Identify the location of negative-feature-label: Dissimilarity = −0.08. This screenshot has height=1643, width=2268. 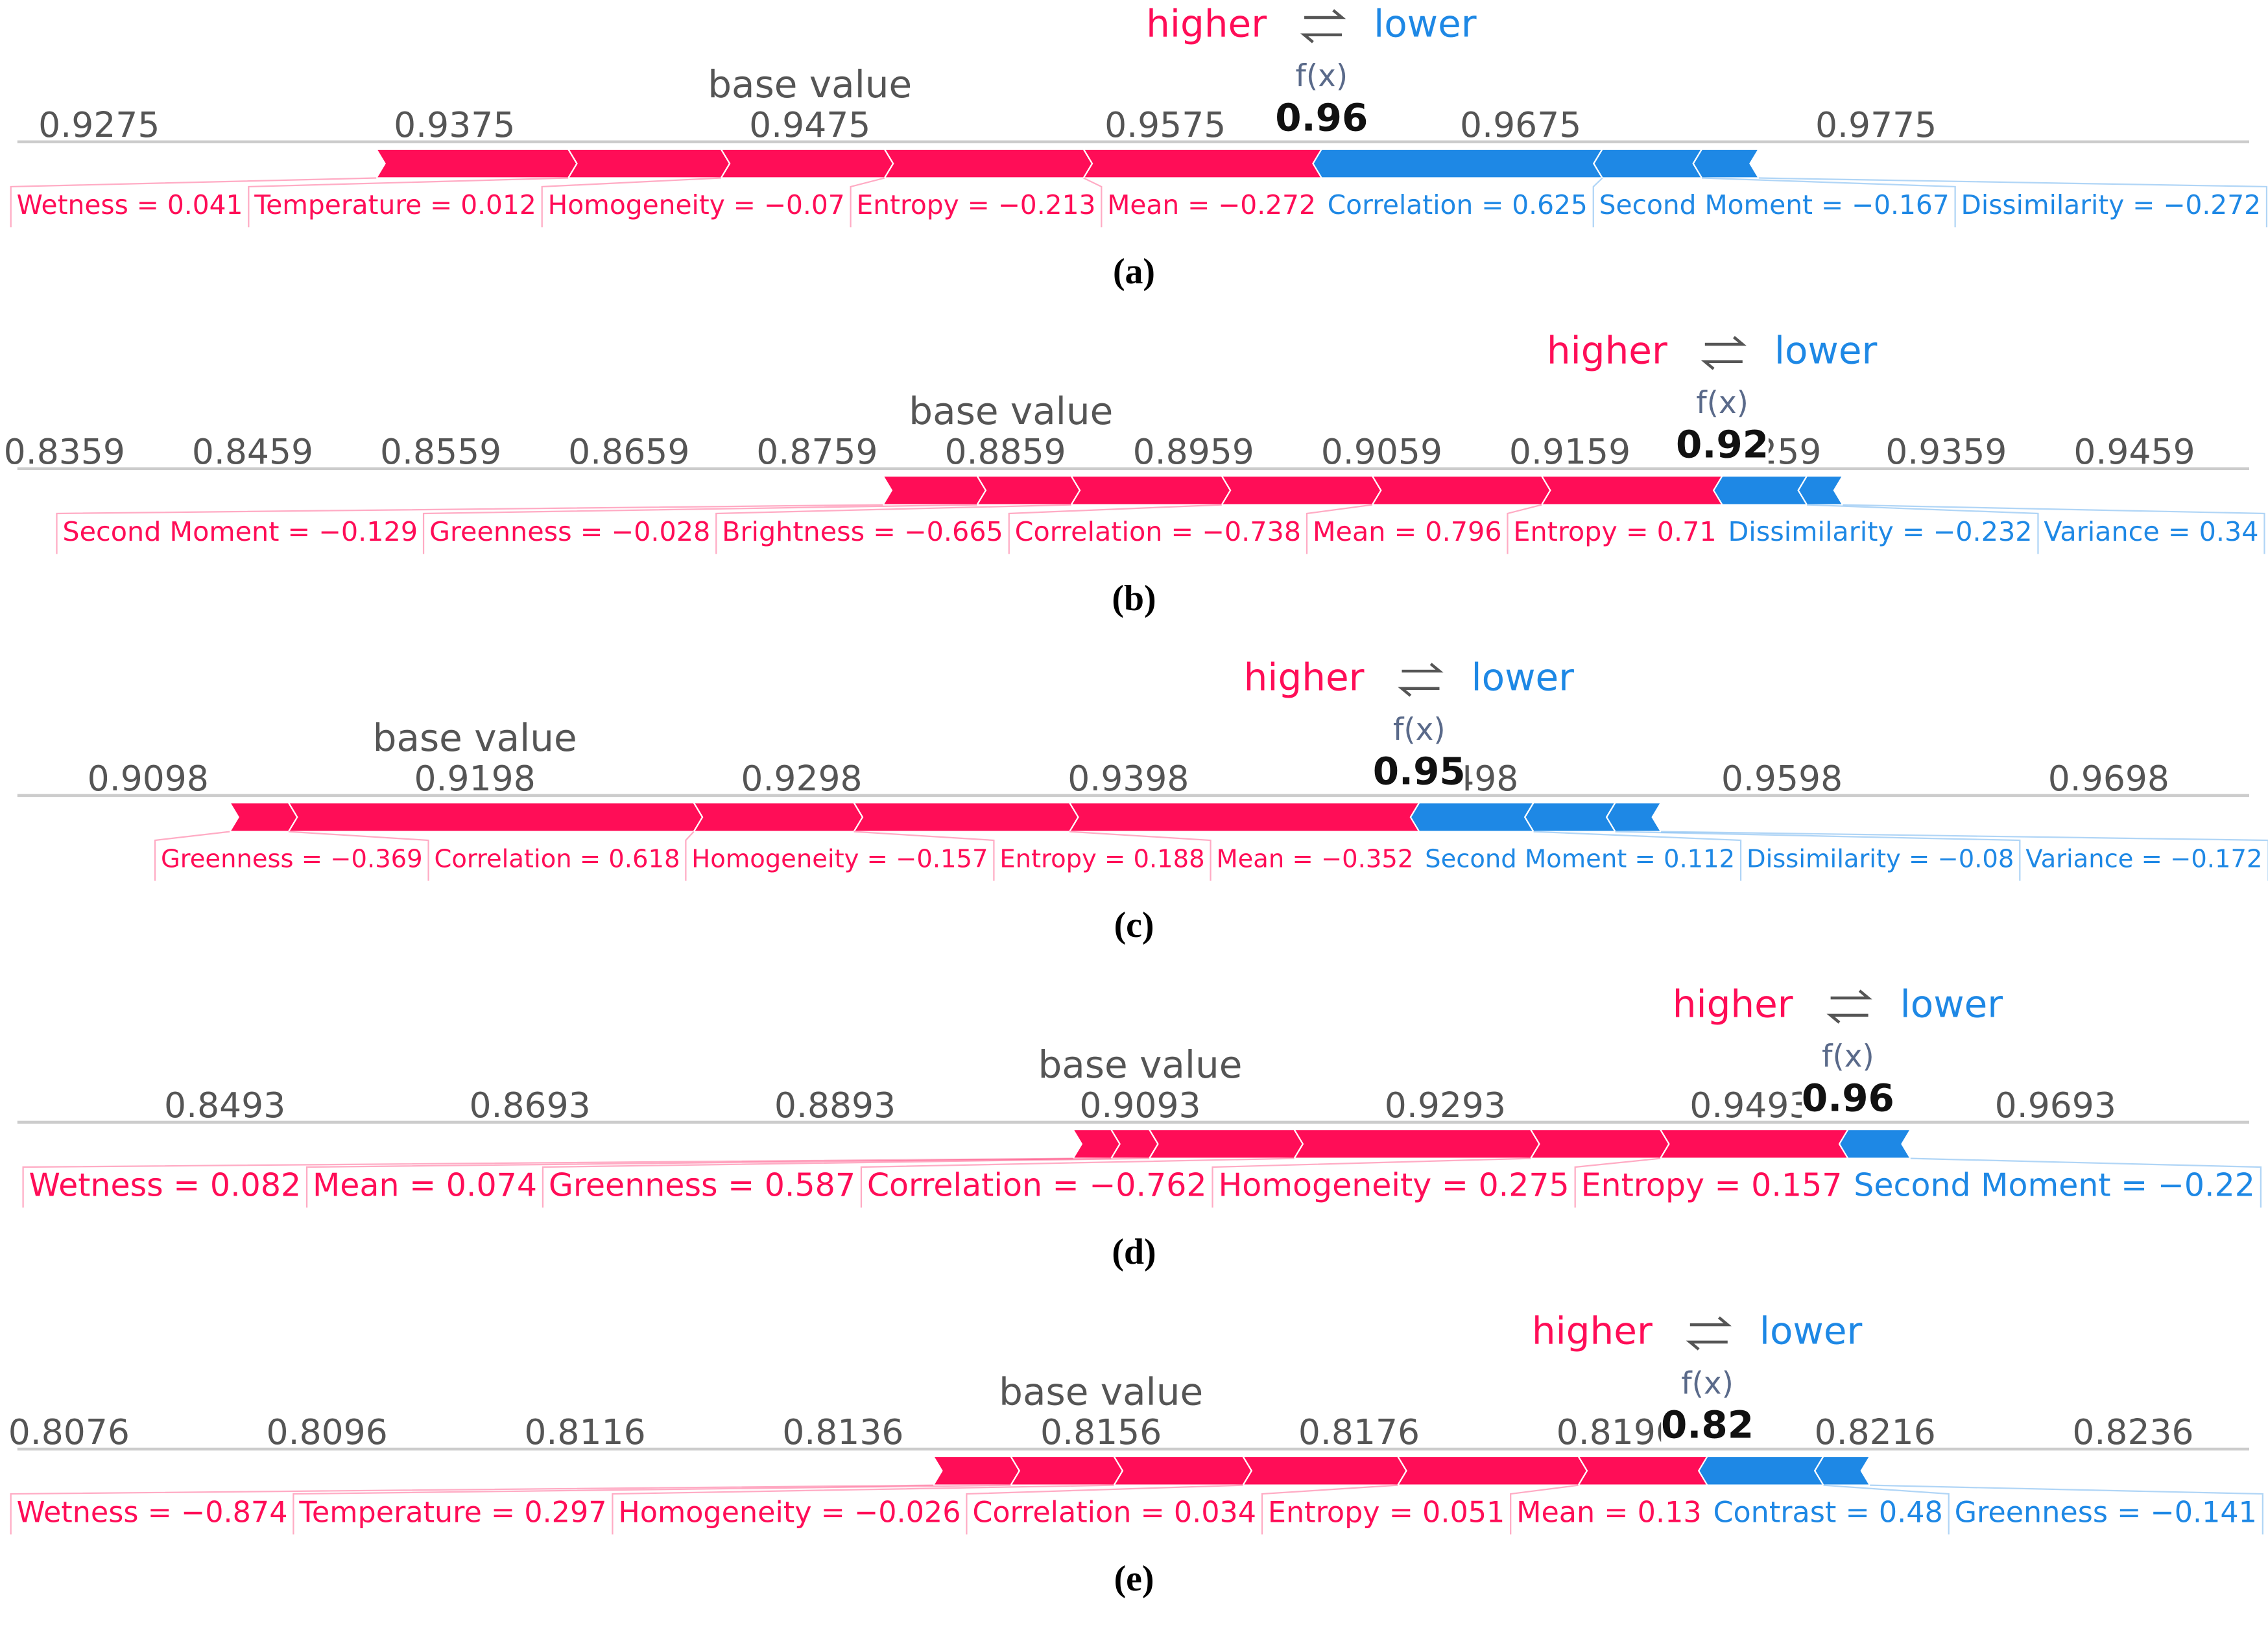
(1880, 860).